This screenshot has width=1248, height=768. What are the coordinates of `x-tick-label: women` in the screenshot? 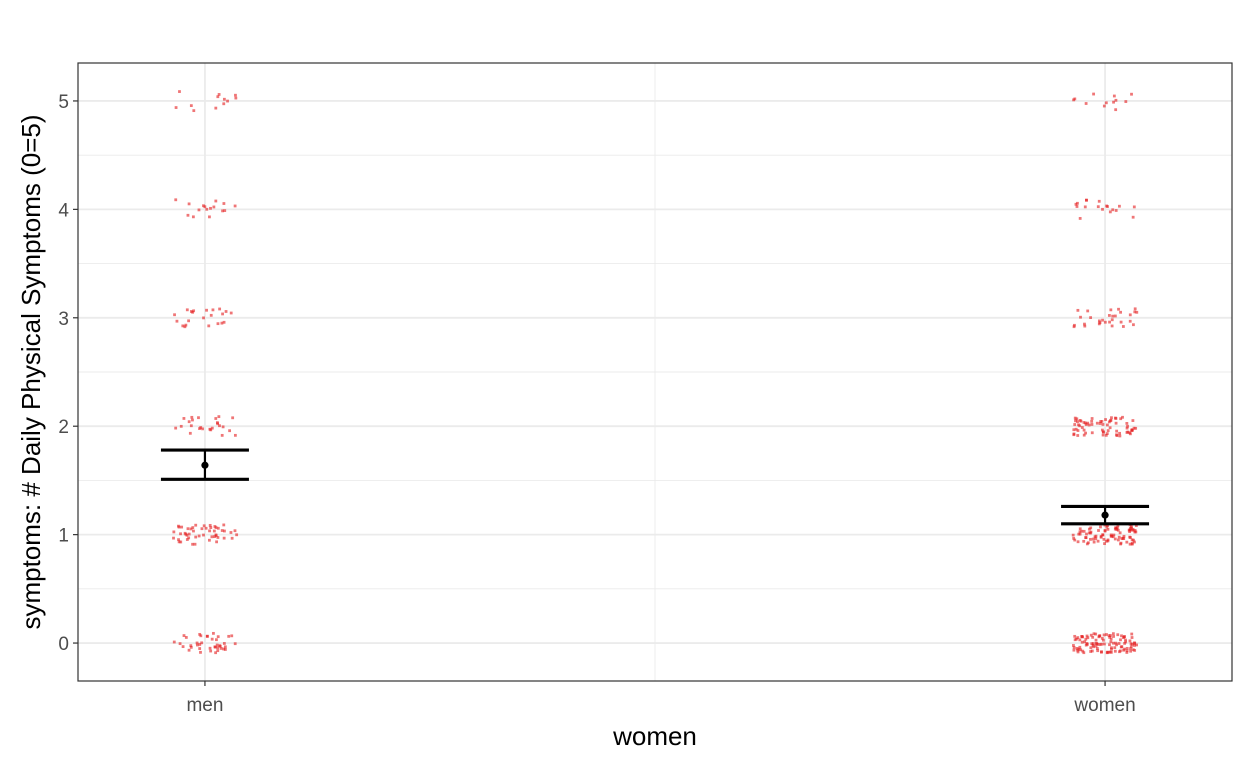 It's located at (1104, 705).